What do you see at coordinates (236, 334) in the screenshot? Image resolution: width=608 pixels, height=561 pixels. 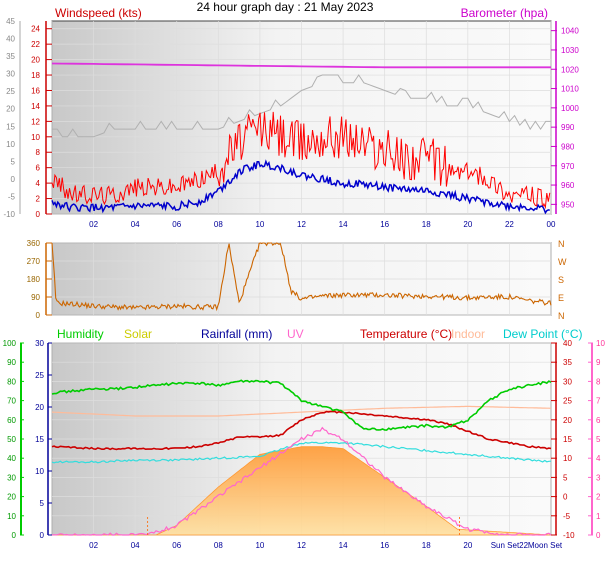 I see `legend-rainfall-mm: Rainfall (mm)` at bounding box center [236, 334].